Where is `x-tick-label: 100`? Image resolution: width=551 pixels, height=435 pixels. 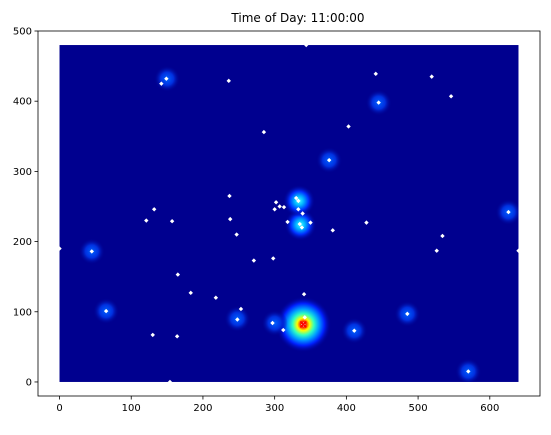 x-tick-label: 100 is located at coordinates (131, 408).